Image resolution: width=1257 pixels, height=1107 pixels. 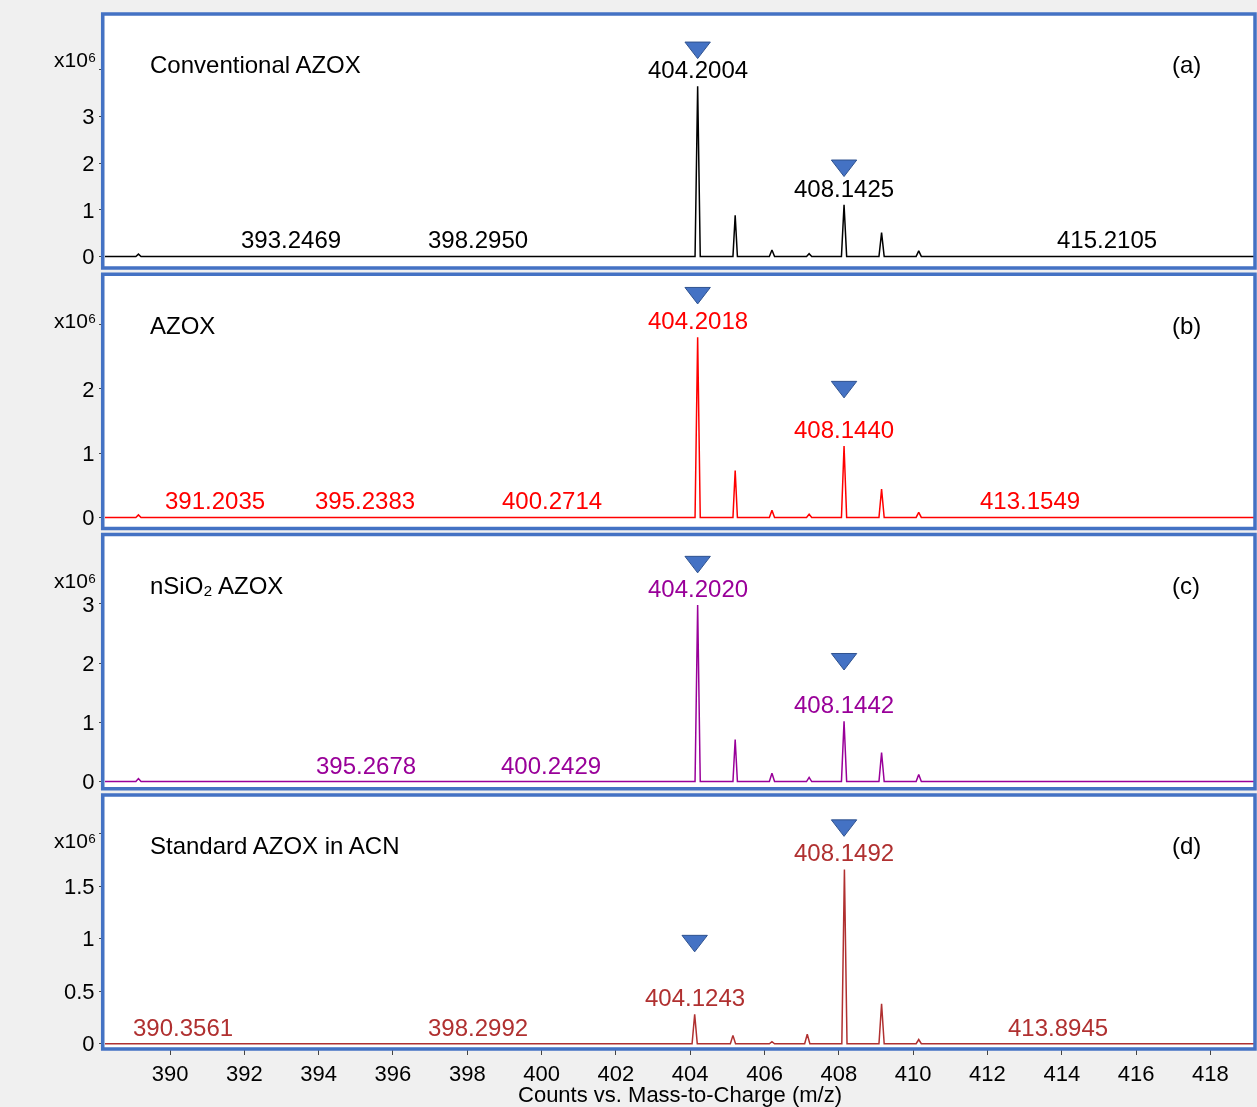 I want to click on annotation: 408.1425, so click(x=844, y=188).